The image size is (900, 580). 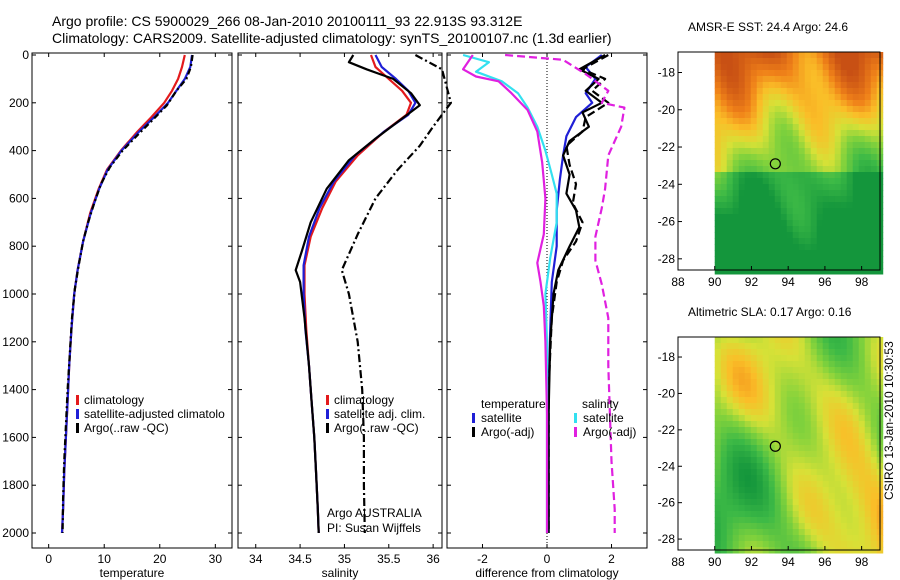 What do you see at coordinates (132, 573) in the screenshot?
I see `x-axis-label: temperature` at bounding box center [132, 573].